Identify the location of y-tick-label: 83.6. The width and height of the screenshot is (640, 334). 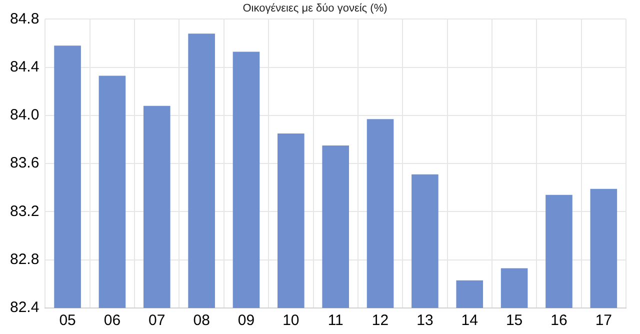
(25, 163).